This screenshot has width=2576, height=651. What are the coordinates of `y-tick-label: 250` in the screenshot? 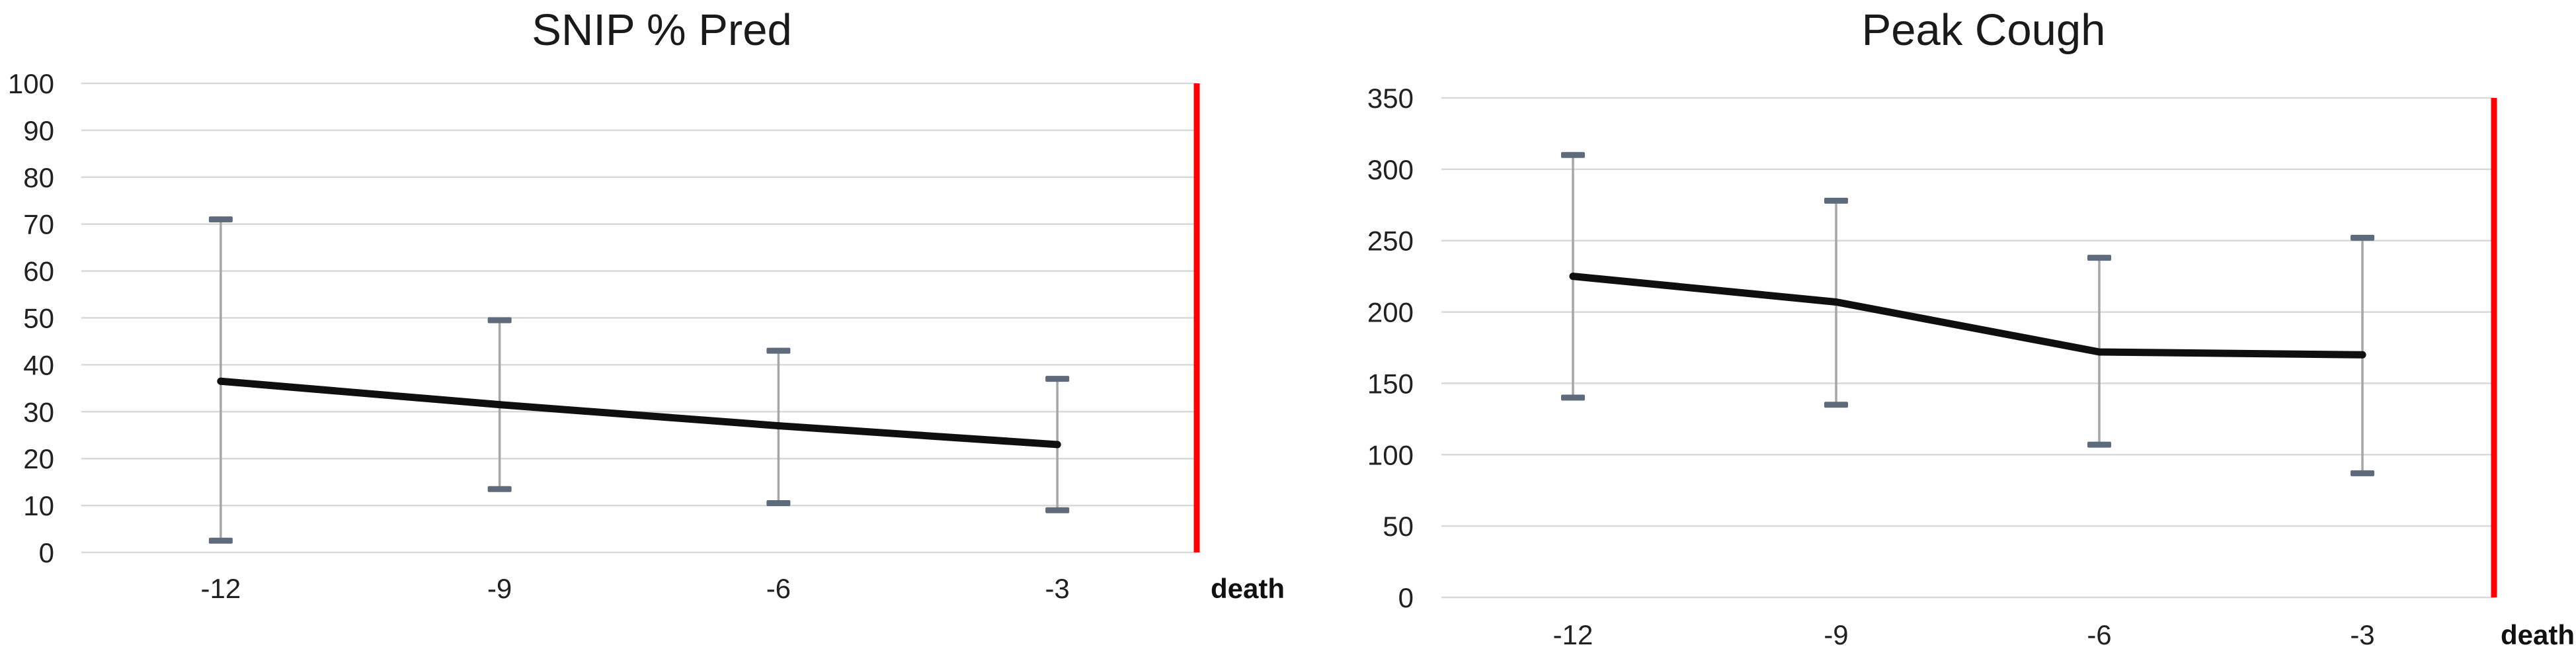 It's located at (1390, 241).